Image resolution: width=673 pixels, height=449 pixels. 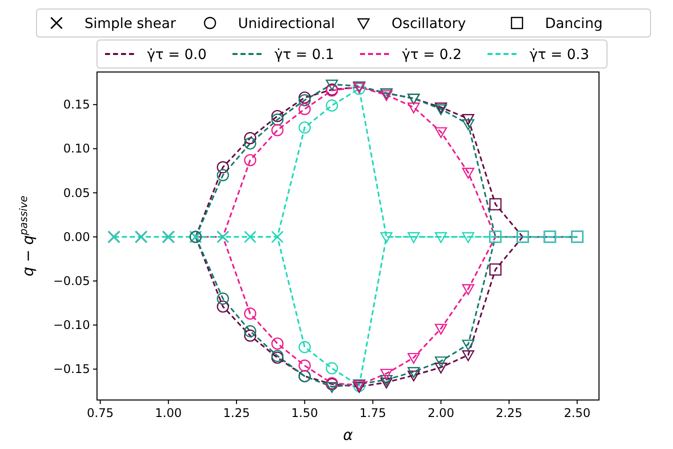 What do you see at coordinates (71, 281) in the screenshot?
I see `y-tick-label: −0.05` at bounding box center [71, 281].